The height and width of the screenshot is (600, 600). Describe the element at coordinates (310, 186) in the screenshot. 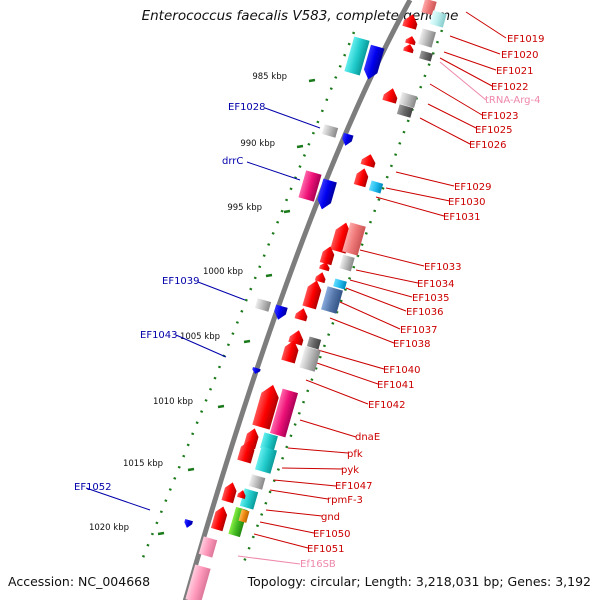

I see `gene-magenta-drrc` at that location.